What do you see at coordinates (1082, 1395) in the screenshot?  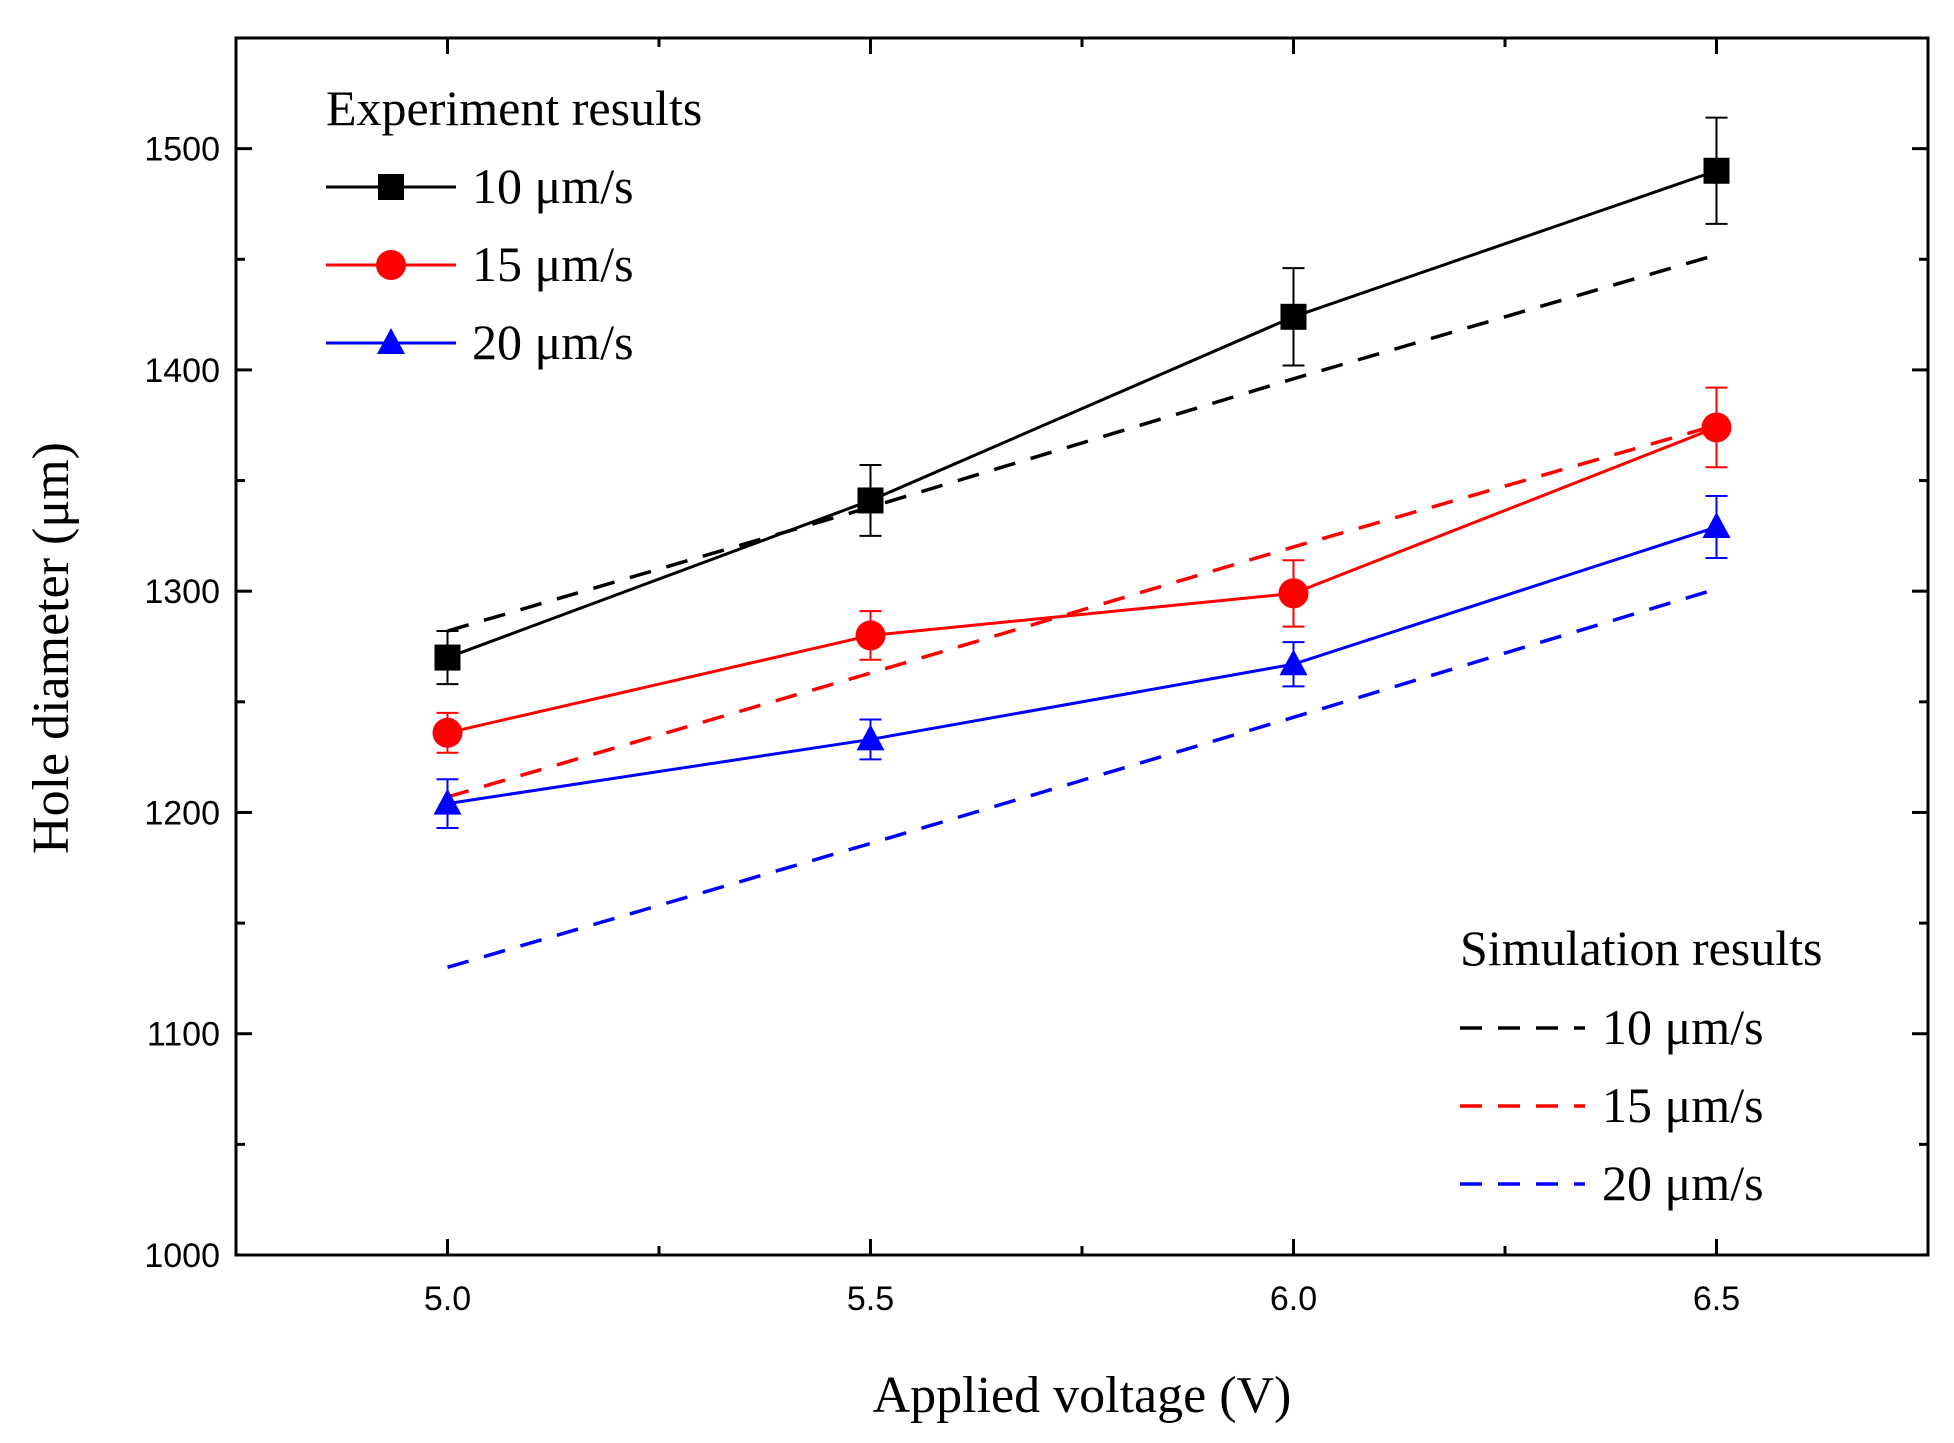 I see `x-axis-title: Applied voltage (V)` at bounding box center [1082, 1395].